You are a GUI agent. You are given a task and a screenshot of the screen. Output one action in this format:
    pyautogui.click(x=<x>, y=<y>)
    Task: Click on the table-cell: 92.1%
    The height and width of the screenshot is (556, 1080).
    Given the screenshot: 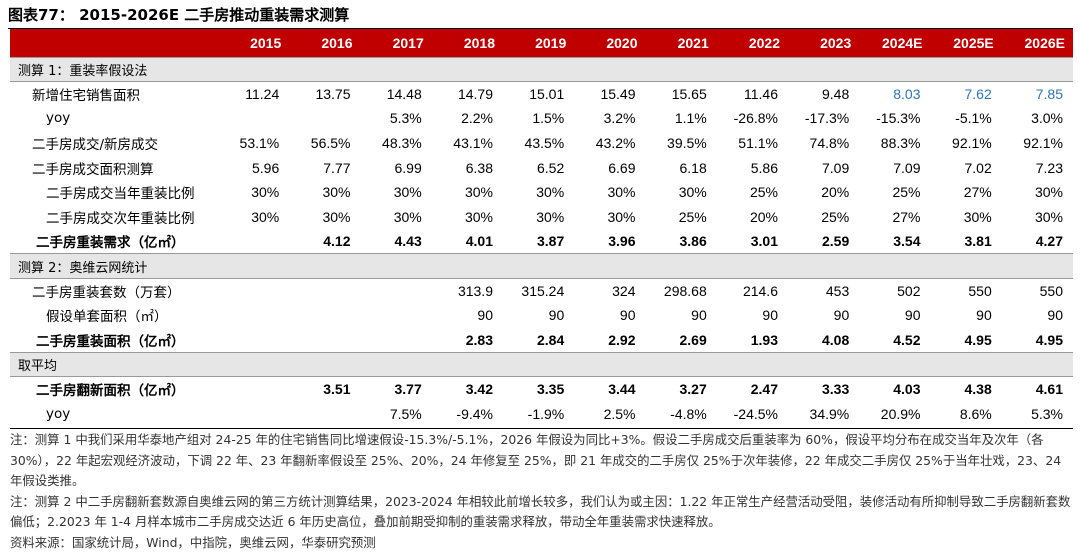 What is the action you would take?
    pyautogui.click(x=972, y=143)
    